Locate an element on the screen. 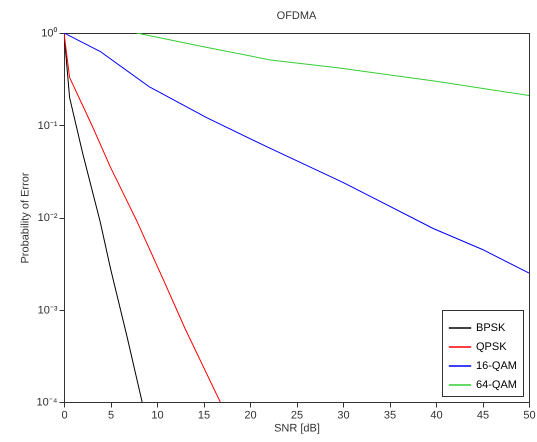 The width and height of the screenshot is (537, 442). y-tick-label: 10⁻² is located at coordinates (48, 218).